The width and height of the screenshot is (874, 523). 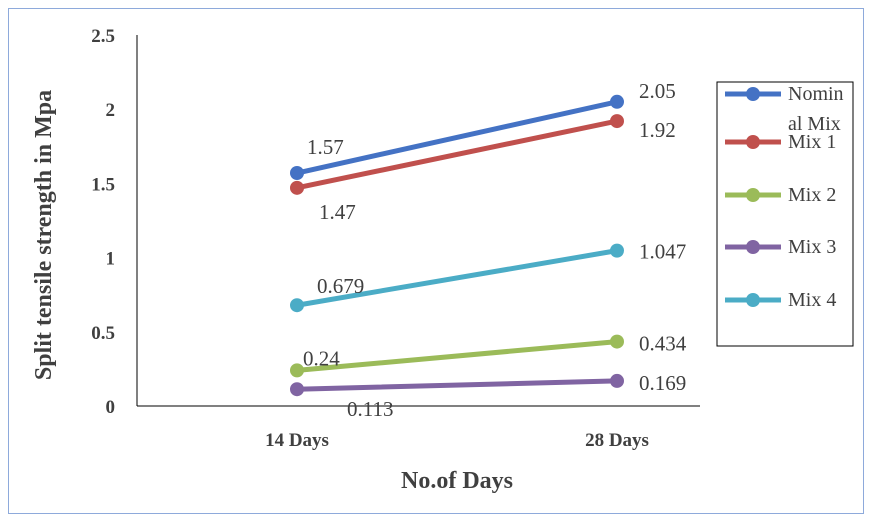 I want to click on data-label: 1.047, so click(x=662, y=252).